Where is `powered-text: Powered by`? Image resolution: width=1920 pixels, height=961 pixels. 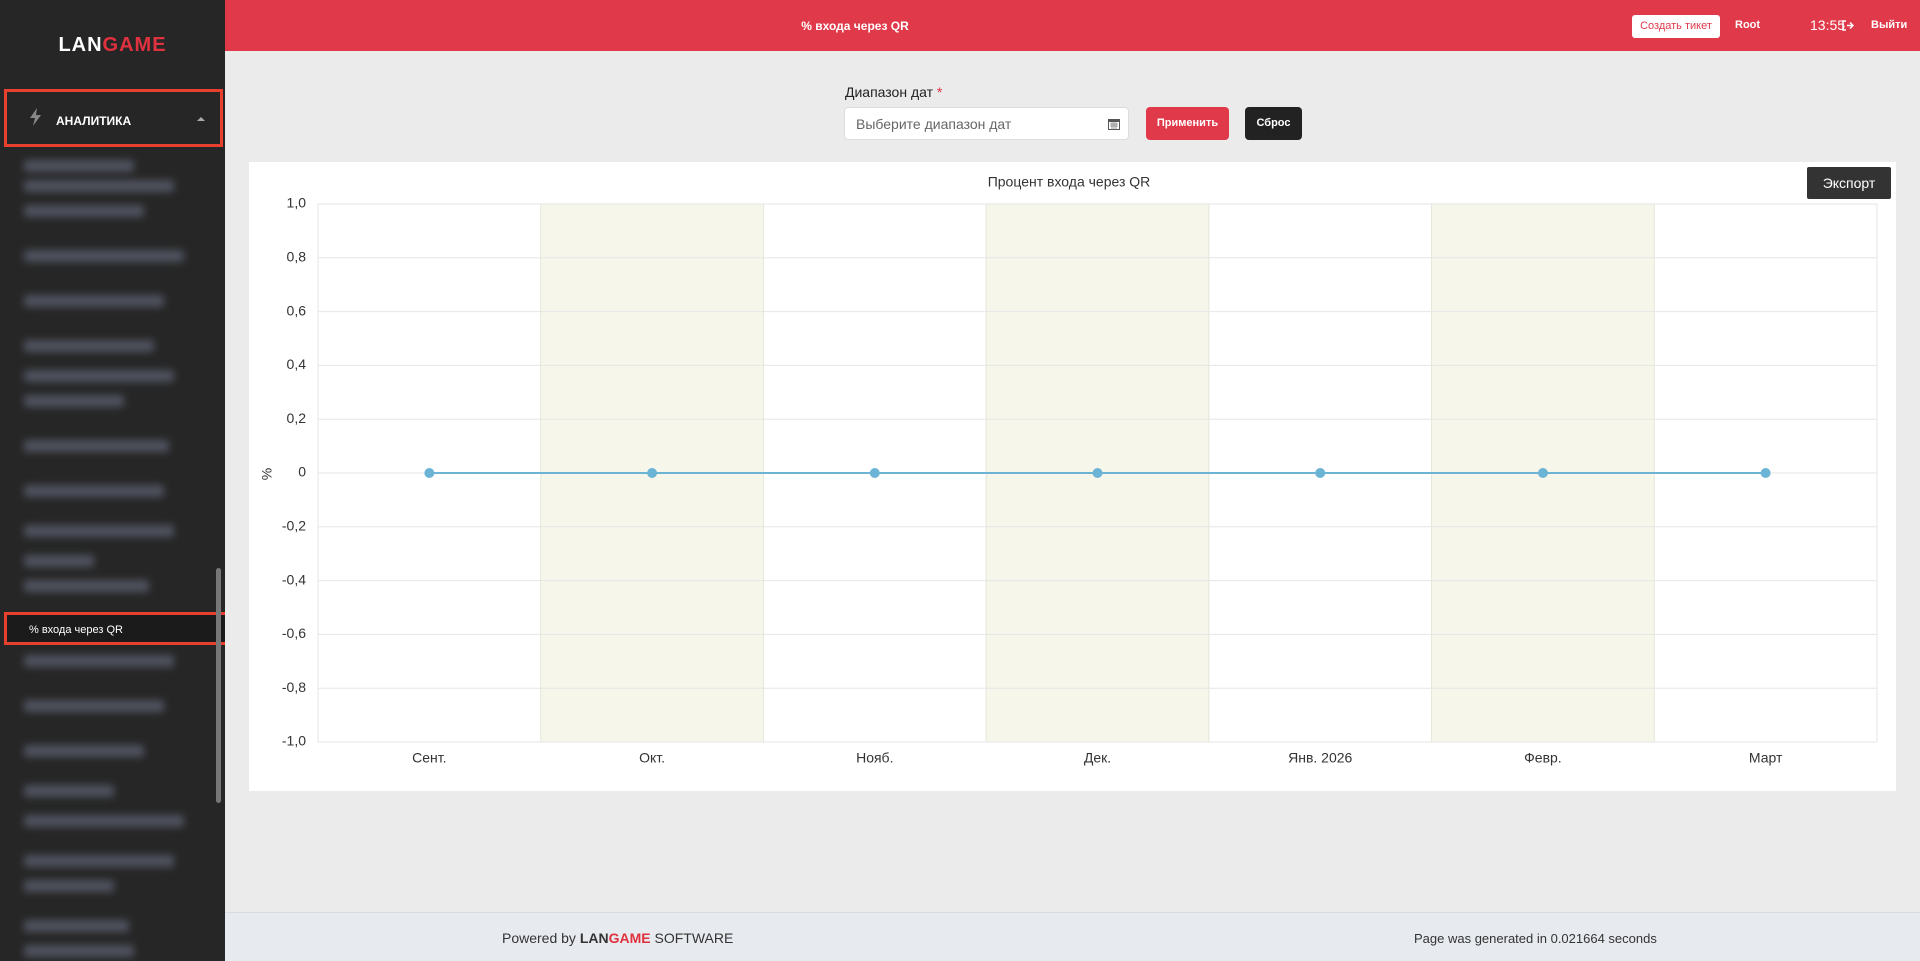 powered-text: Powered by is located at coordinates (539, 938).